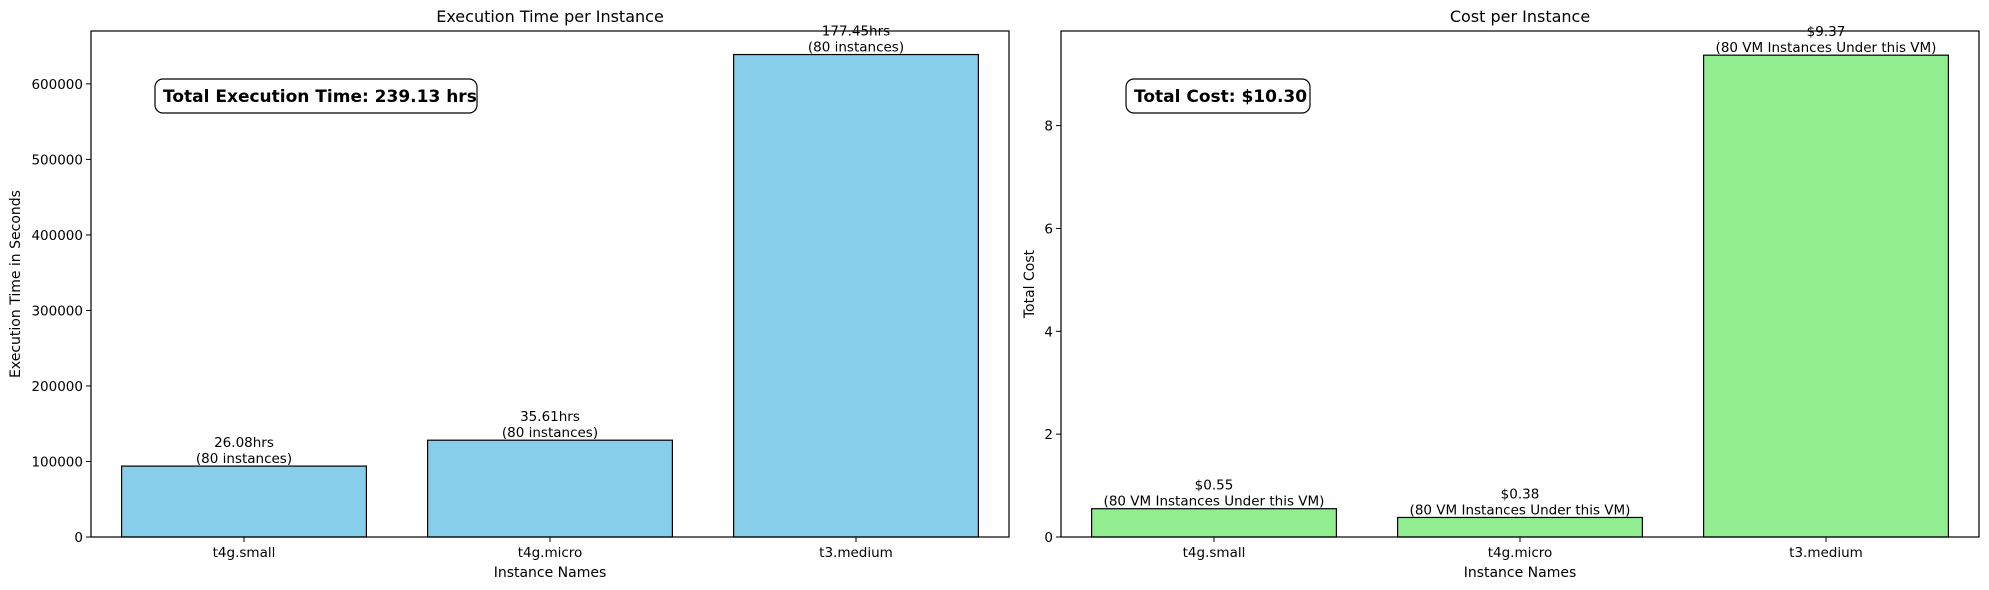  Describe the element at coordinates (57, 236) in the screenshot. I see `y-tick-label: 400000` at that location.